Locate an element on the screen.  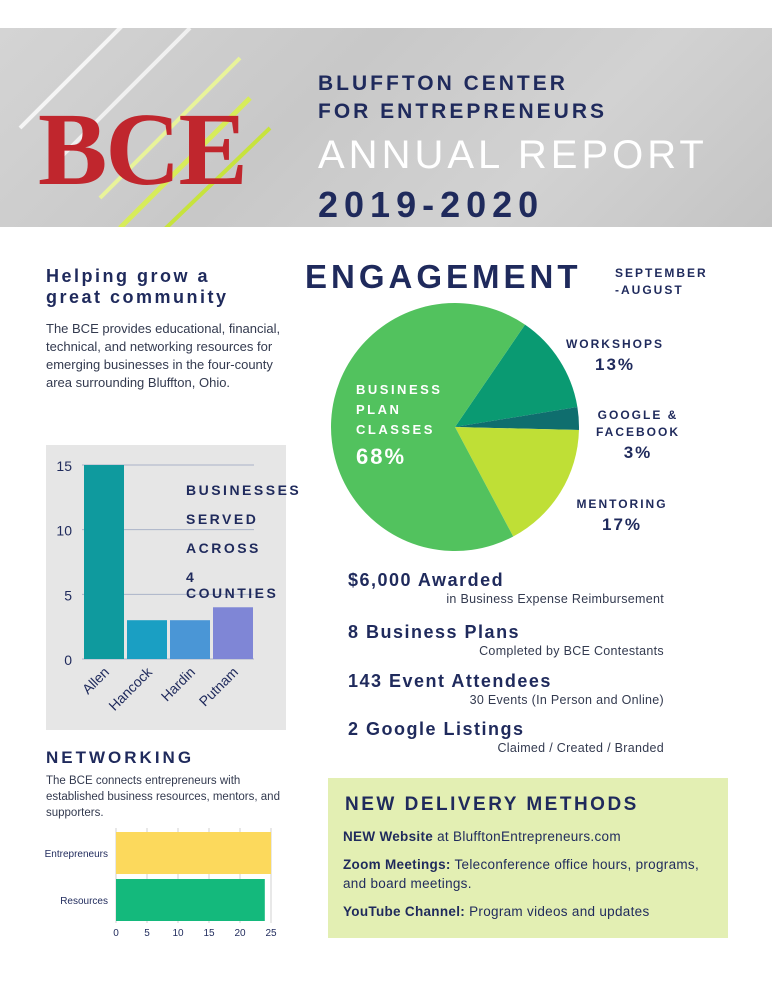
stat-detail: Claimed / Created / Branded is located at coordinates (580, 748).